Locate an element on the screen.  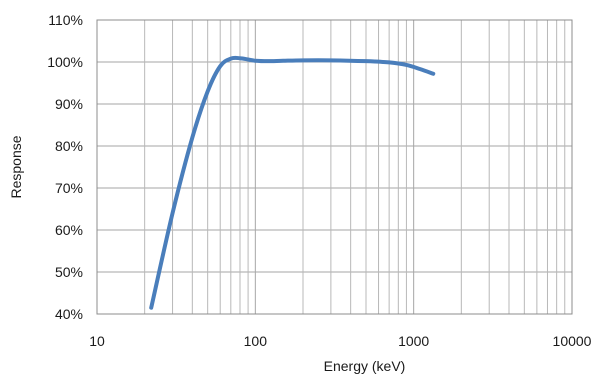
y-tick-label: 100% is located at coordinates (65, 62).